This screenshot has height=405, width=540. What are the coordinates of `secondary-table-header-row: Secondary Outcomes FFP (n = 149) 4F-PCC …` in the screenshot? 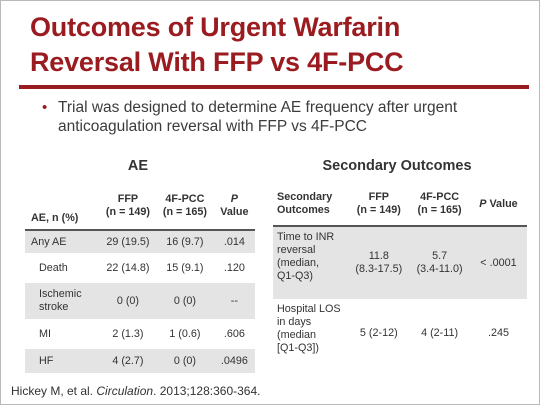 It's located at (400, 204).